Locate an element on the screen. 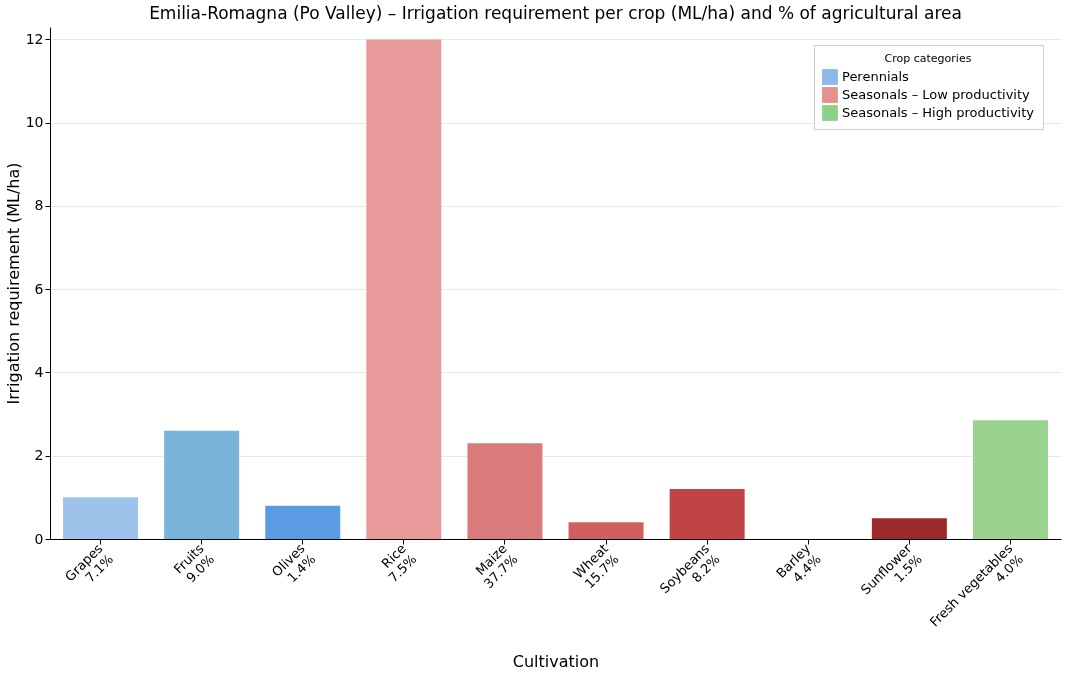 This screenshot has height=675, width=1066. y-tick-label: 4 is located at coordinates (39, 372).